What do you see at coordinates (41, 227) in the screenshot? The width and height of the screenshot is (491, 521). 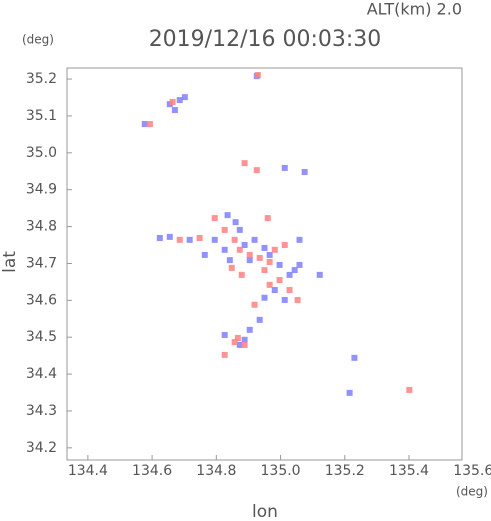 I see `y-tick-label: 34.8` at bounding box center [41, 227].